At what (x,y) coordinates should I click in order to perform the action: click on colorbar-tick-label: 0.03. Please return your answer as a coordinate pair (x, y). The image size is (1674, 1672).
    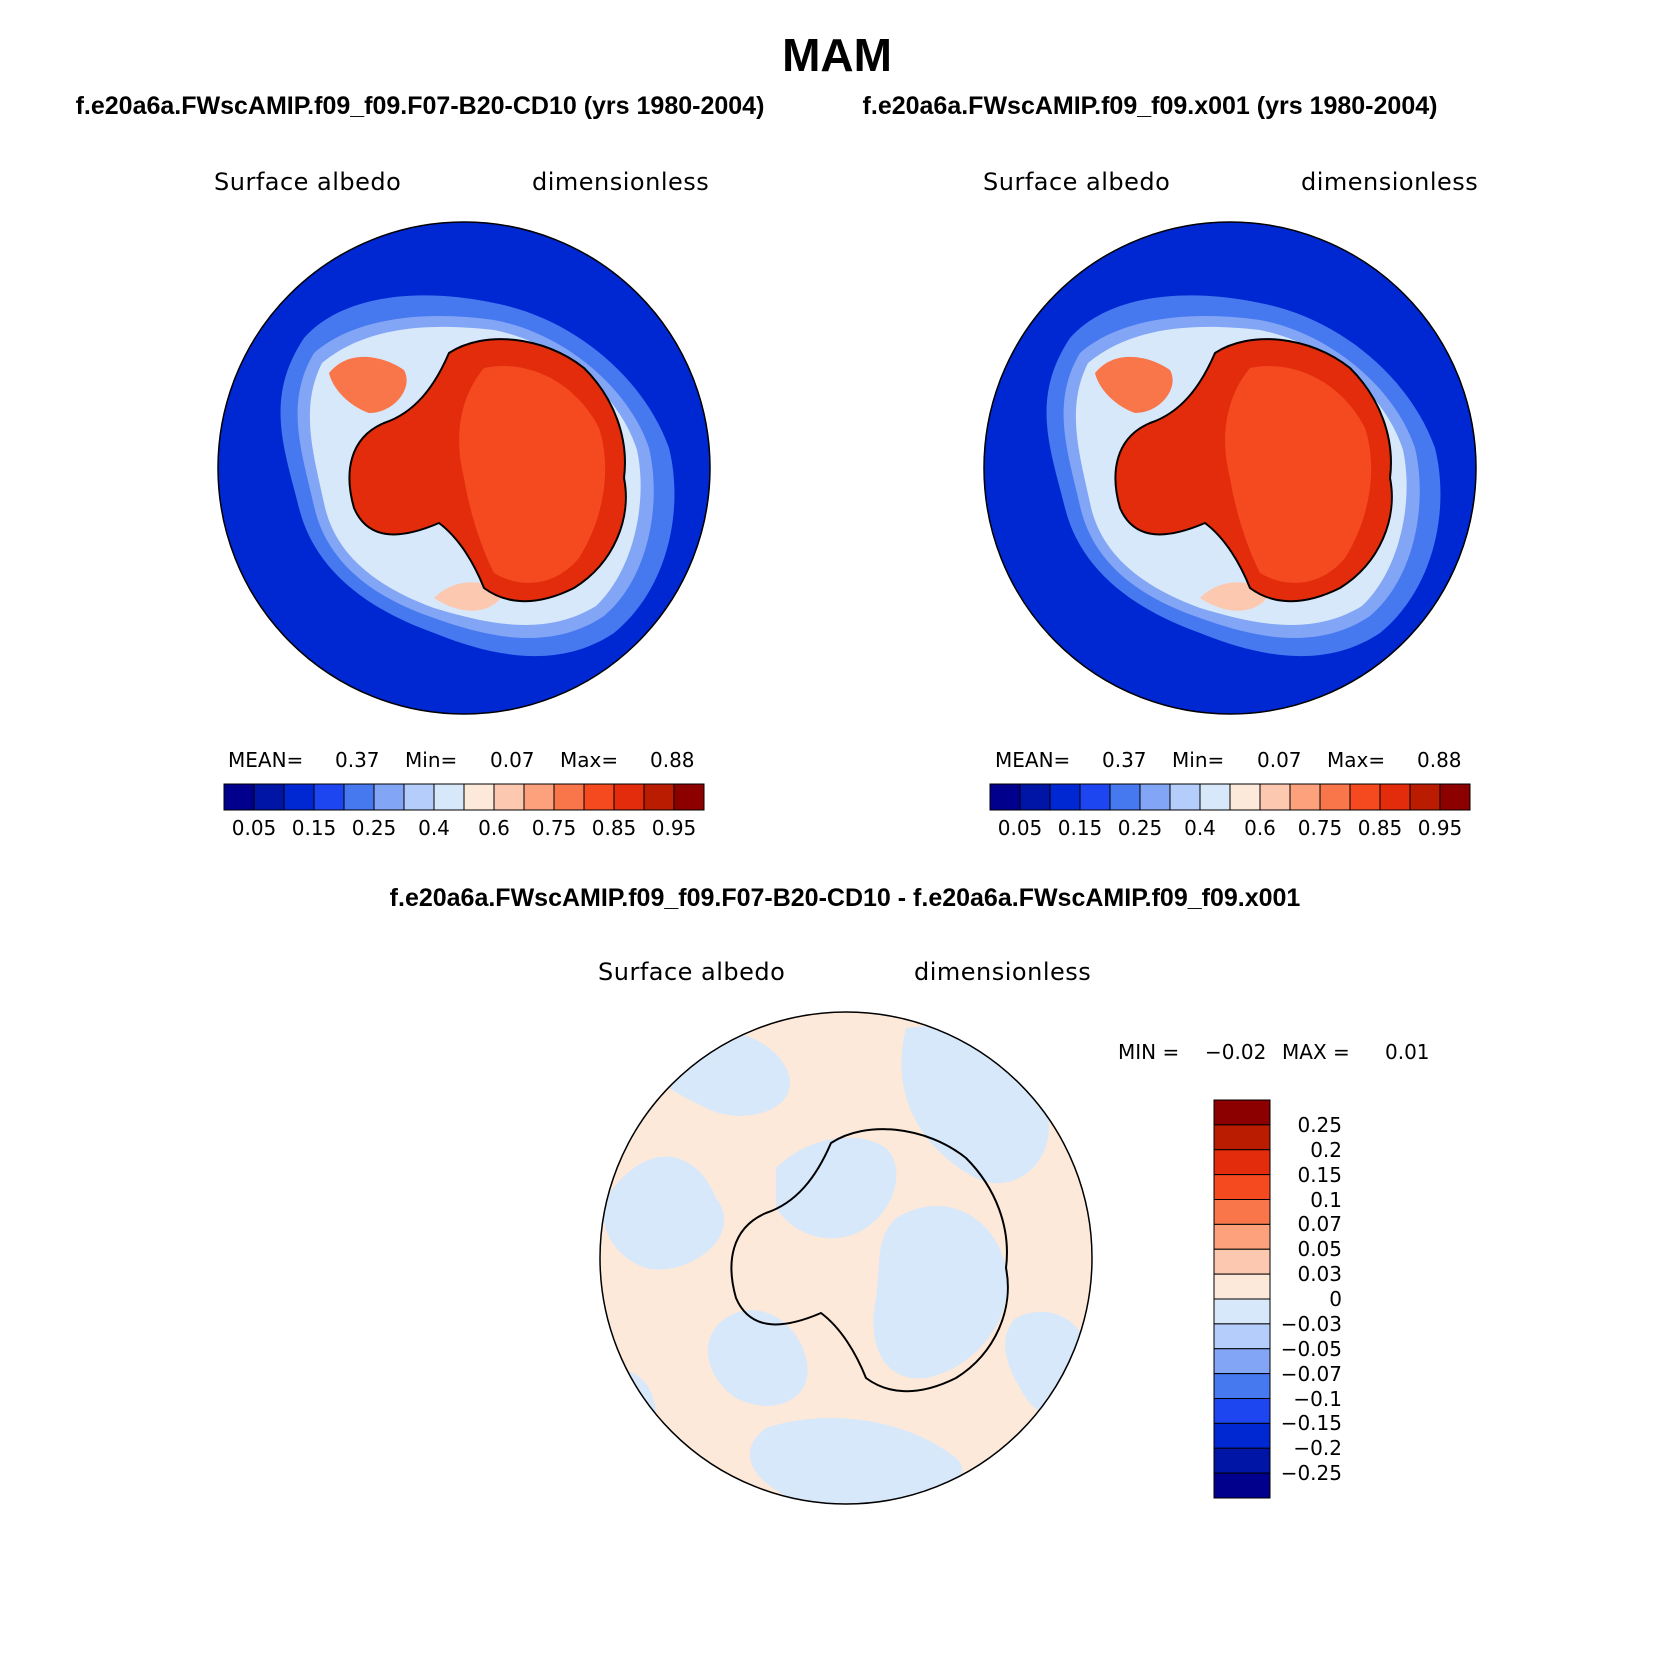
    Looking at the image, I should click on (1319, 1274).